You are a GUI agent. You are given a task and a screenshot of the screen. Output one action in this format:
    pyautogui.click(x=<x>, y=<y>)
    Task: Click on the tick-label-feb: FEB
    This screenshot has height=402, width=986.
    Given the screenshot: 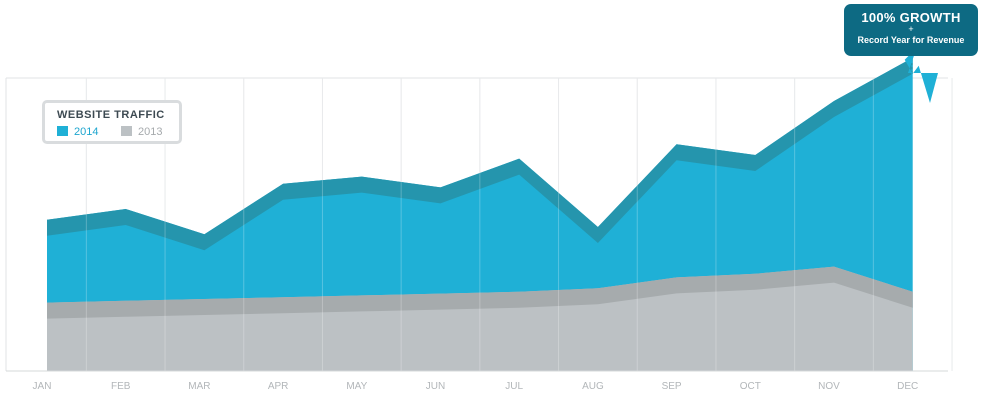 What is the action you would take?
    pyautogui.click(x=121, y=386)
    